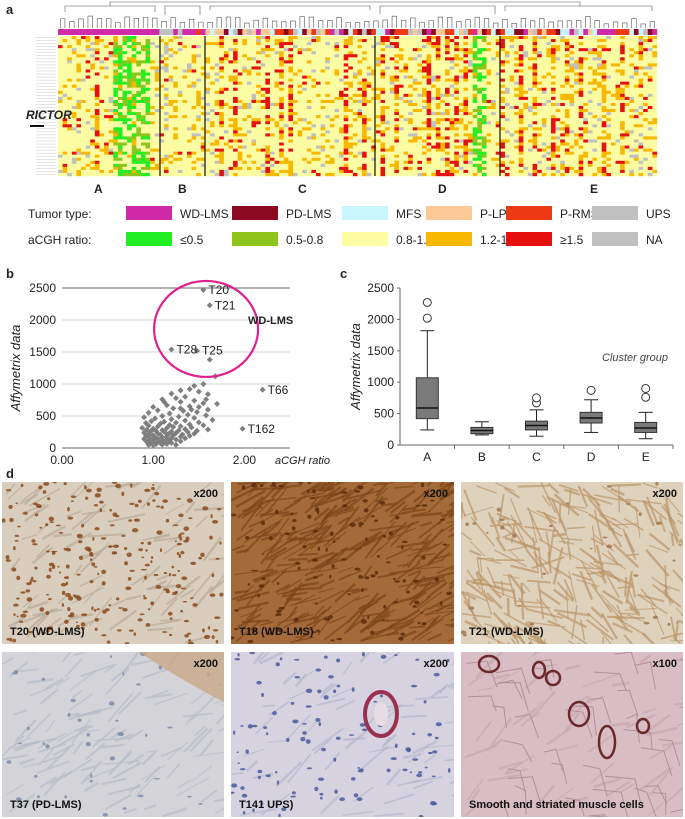  I want to click on y-tick-label: 1500, so click(380, 351).